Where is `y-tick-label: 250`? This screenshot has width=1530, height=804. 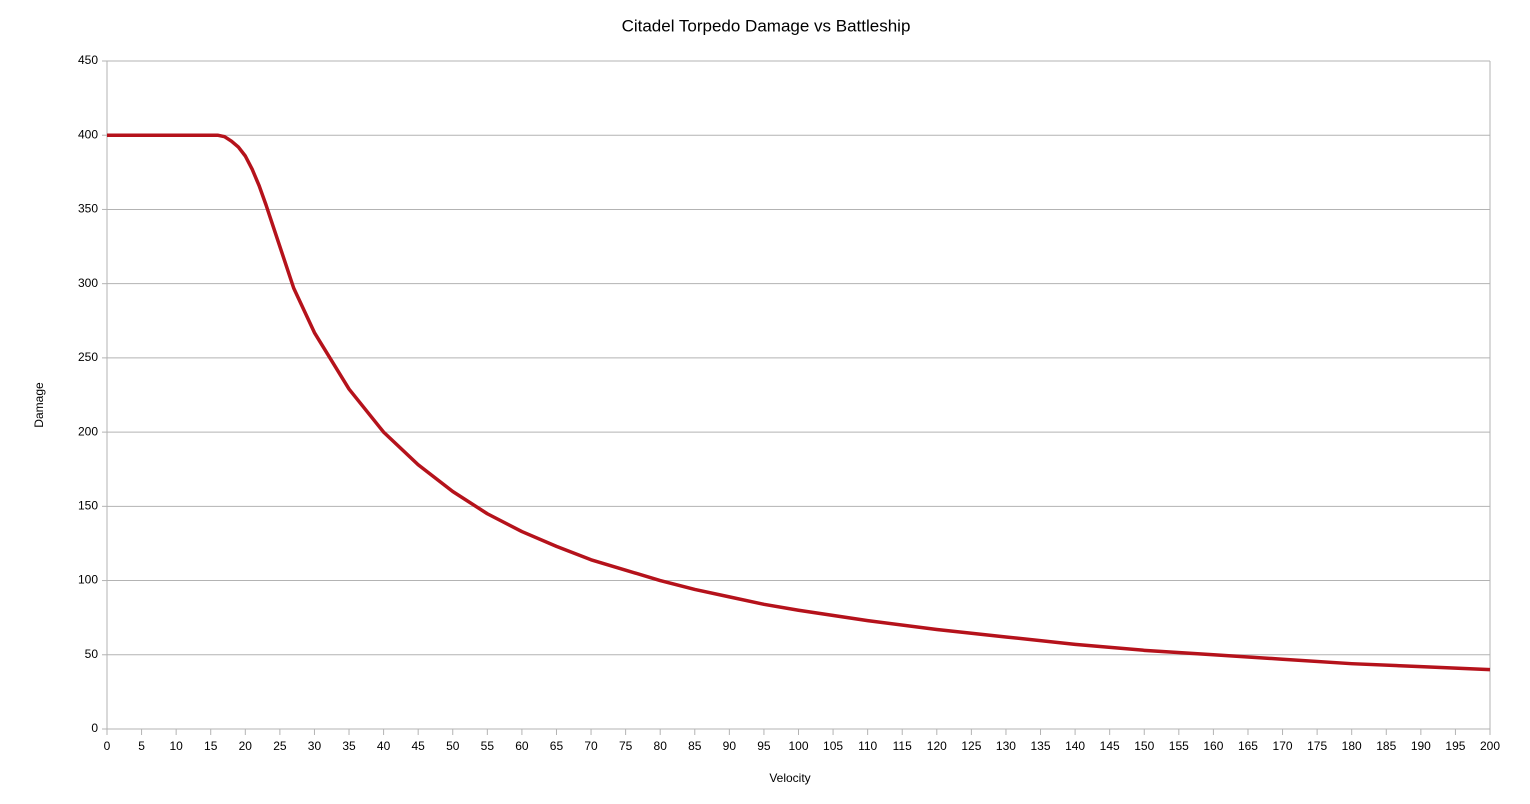
y-tick-label: 250 is located at coordinates (88, 357).